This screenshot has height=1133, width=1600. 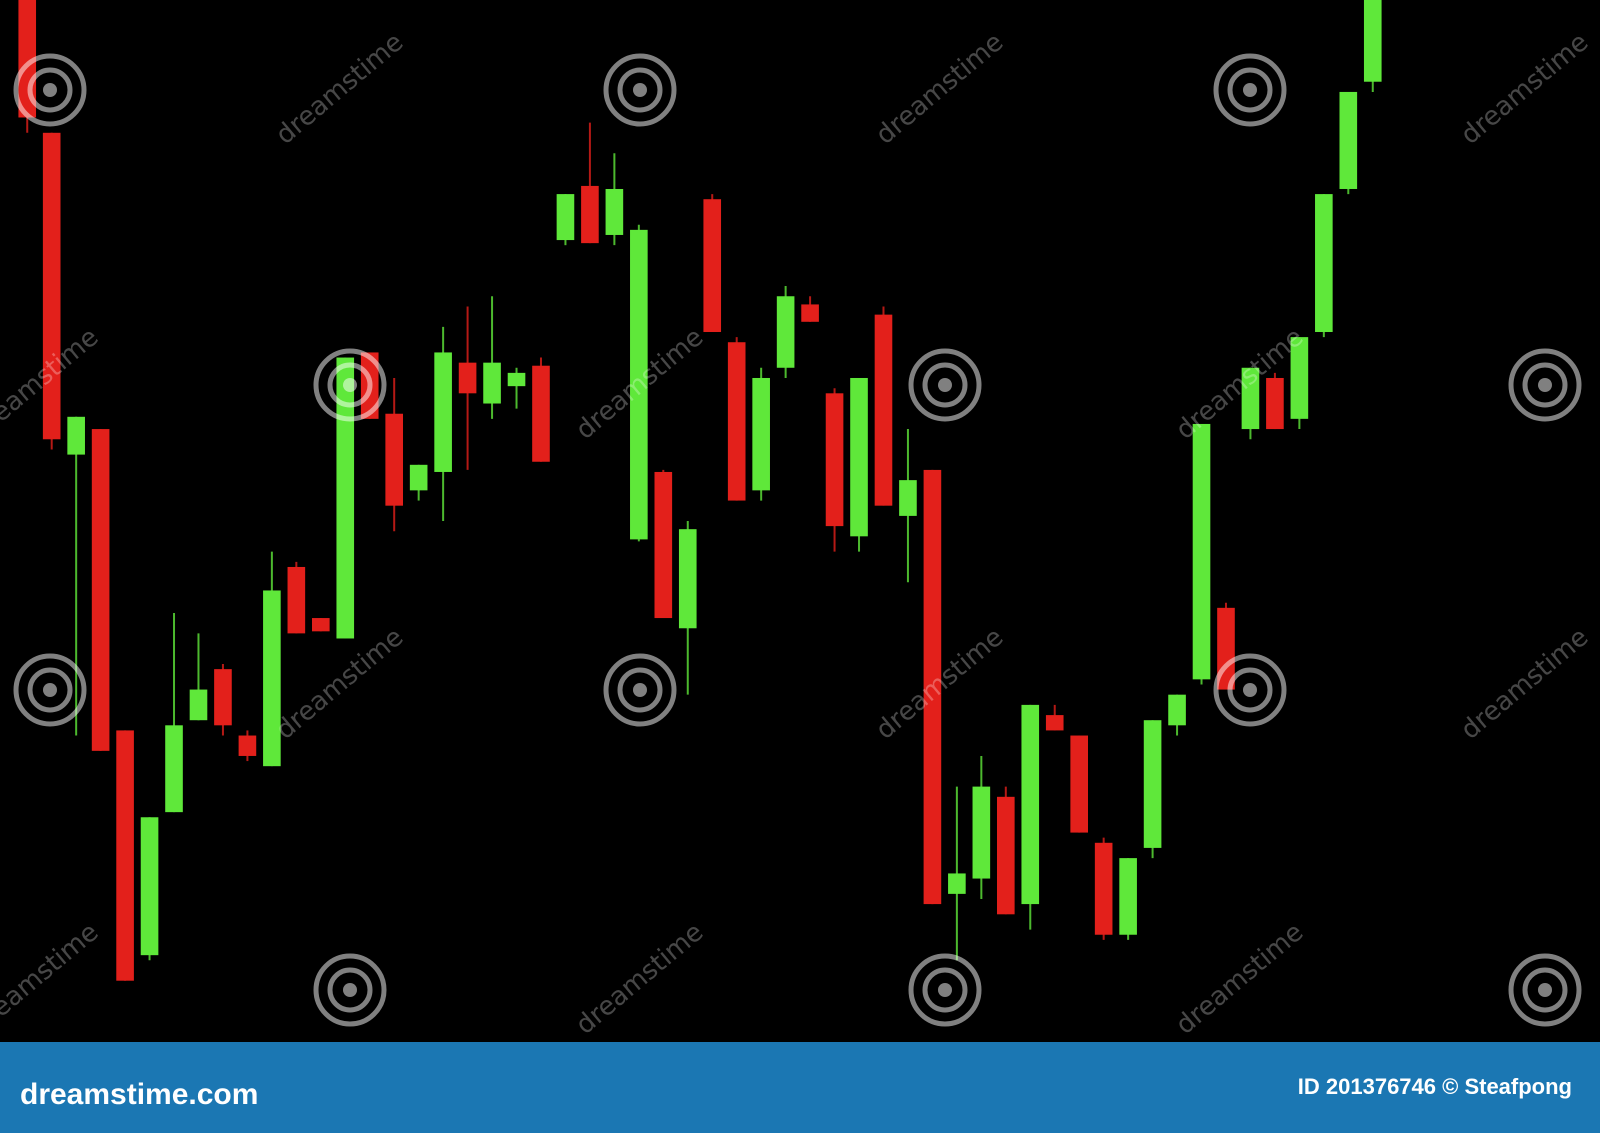 What do you see at coordinates (800, 1087) in the screenshot?
I see `footer-bar` at bounding box center [800, 1087].